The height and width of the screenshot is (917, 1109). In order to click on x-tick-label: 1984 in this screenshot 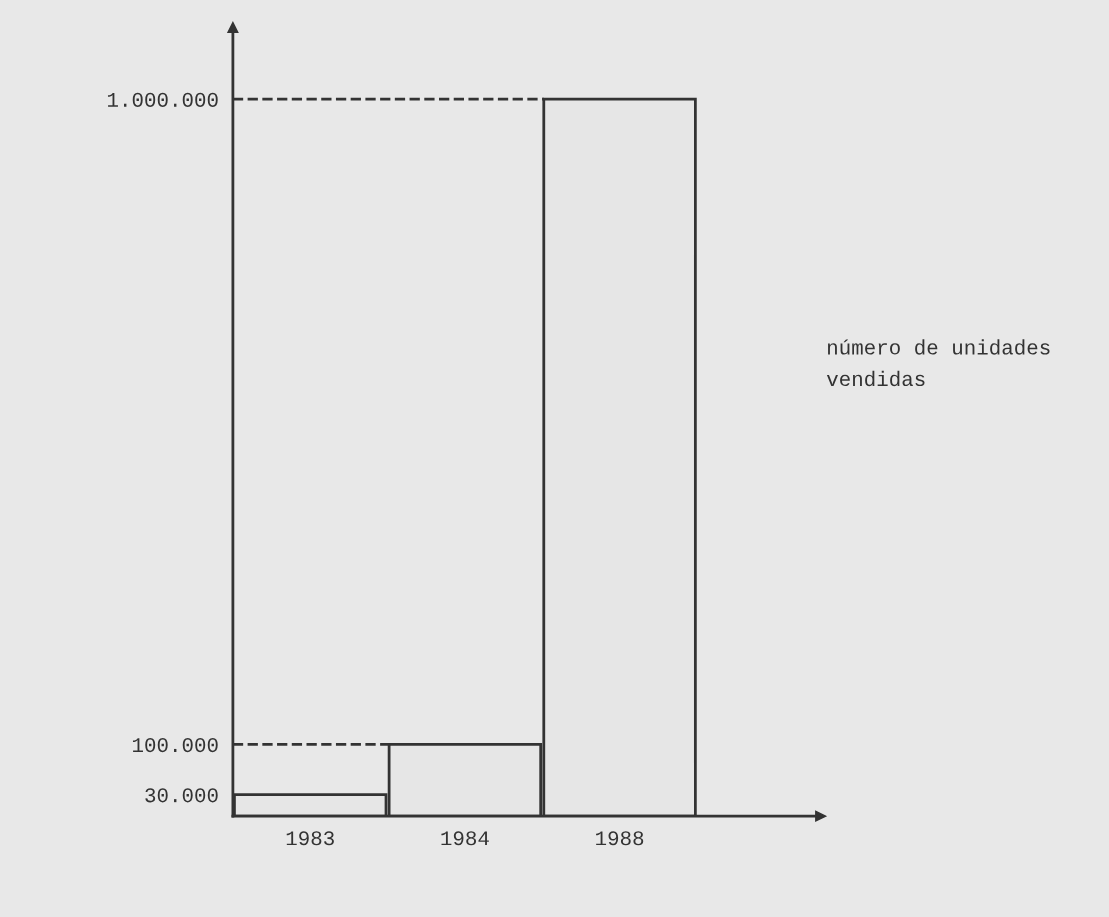, I will do `click(465, 838)`.